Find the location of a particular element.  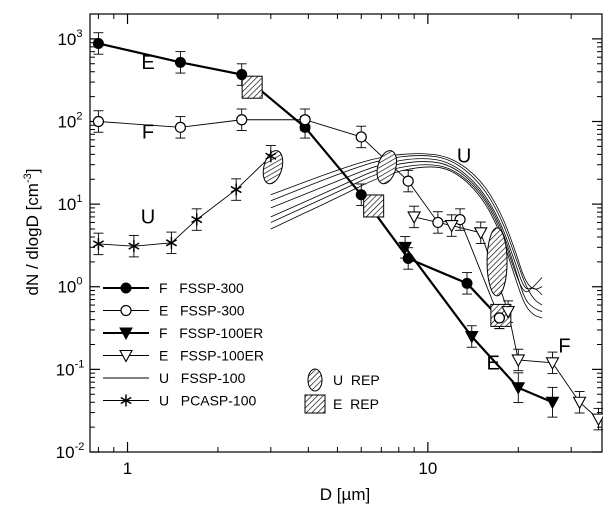

legend-label: E FSSP-100ER is located at coordinates (211, 356).